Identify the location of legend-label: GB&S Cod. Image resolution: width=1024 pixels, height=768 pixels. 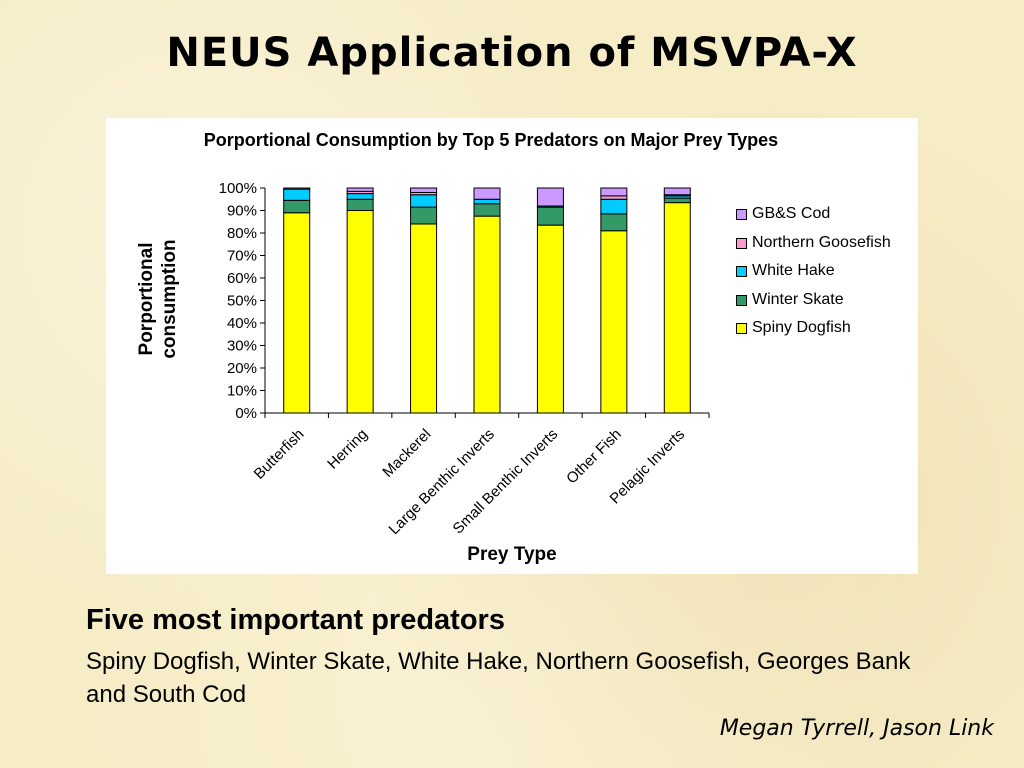
(791, 213).